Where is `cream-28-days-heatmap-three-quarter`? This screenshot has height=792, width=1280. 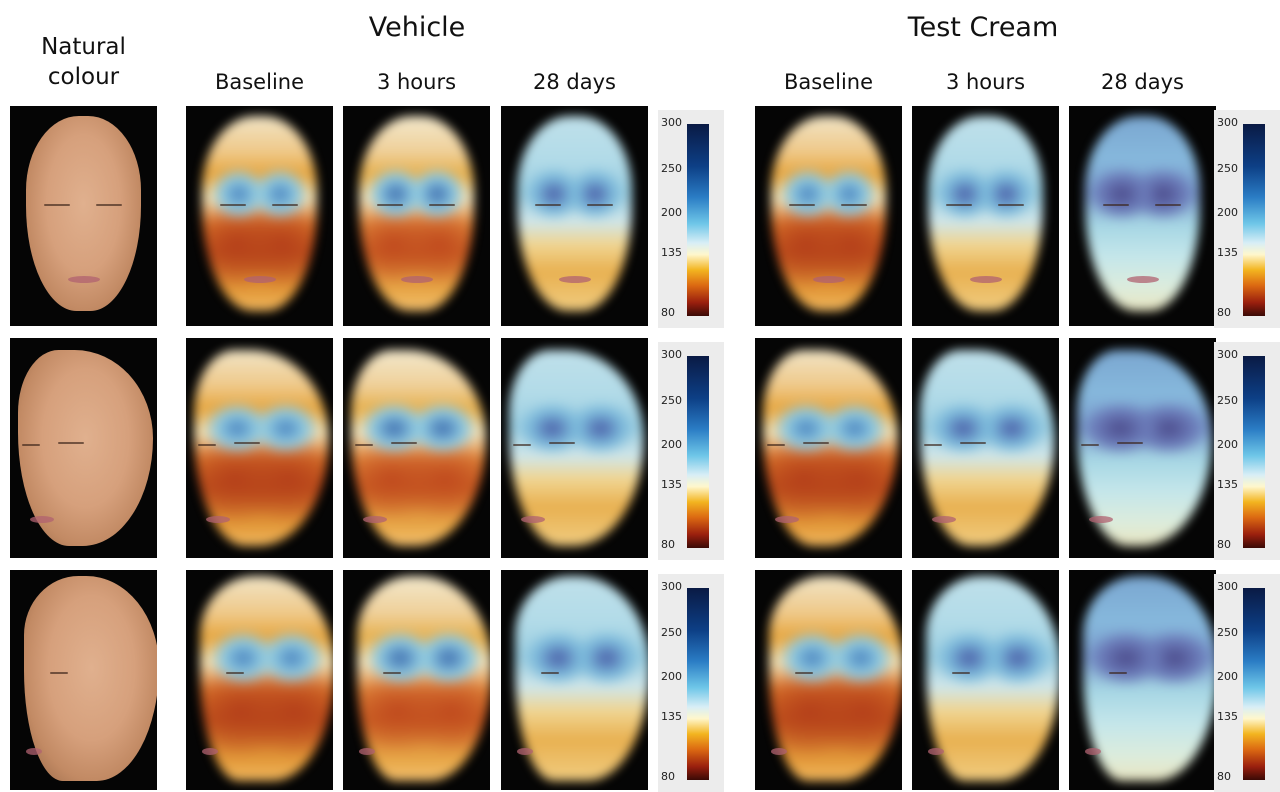
cream-28-days-heatmap-three-quarter is located at coordinates (1142, 448).